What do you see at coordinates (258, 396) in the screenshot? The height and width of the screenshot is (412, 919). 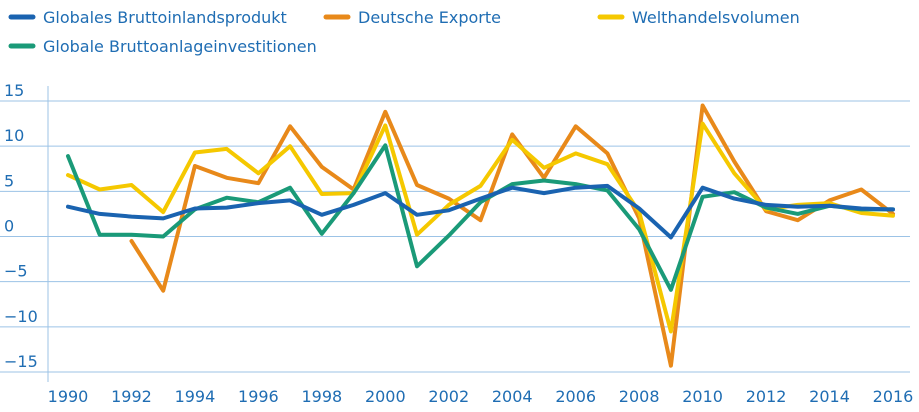 I see `x-tick-label: 1996` at bounding box center [258, 396].